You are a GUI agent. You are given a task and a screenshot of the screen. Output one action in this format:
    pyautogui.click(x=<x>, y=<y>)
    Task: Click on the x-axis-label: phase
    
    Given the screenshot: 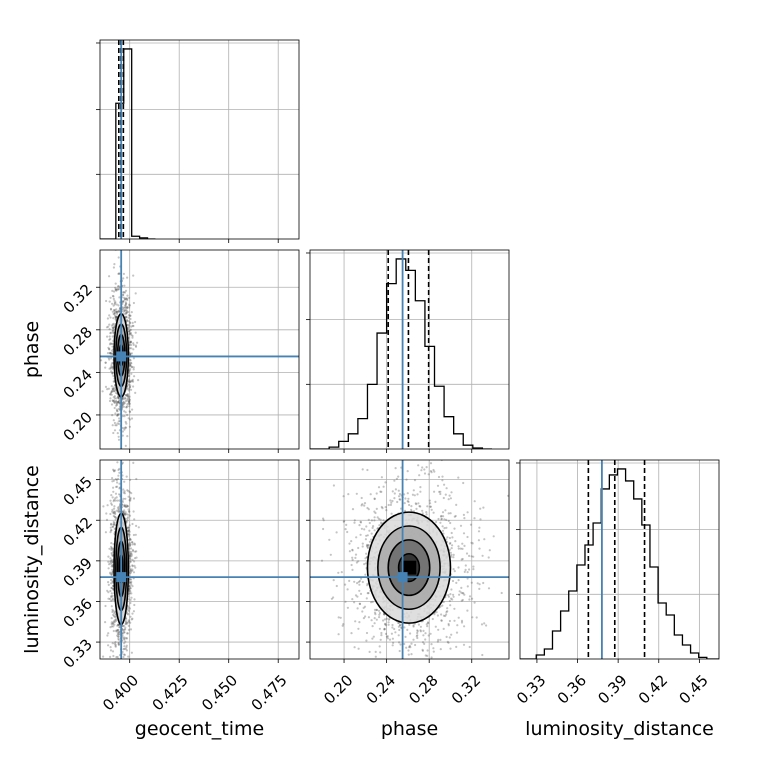 What is the action you would take?
    pyautogui.click(x=409, y=729)
    